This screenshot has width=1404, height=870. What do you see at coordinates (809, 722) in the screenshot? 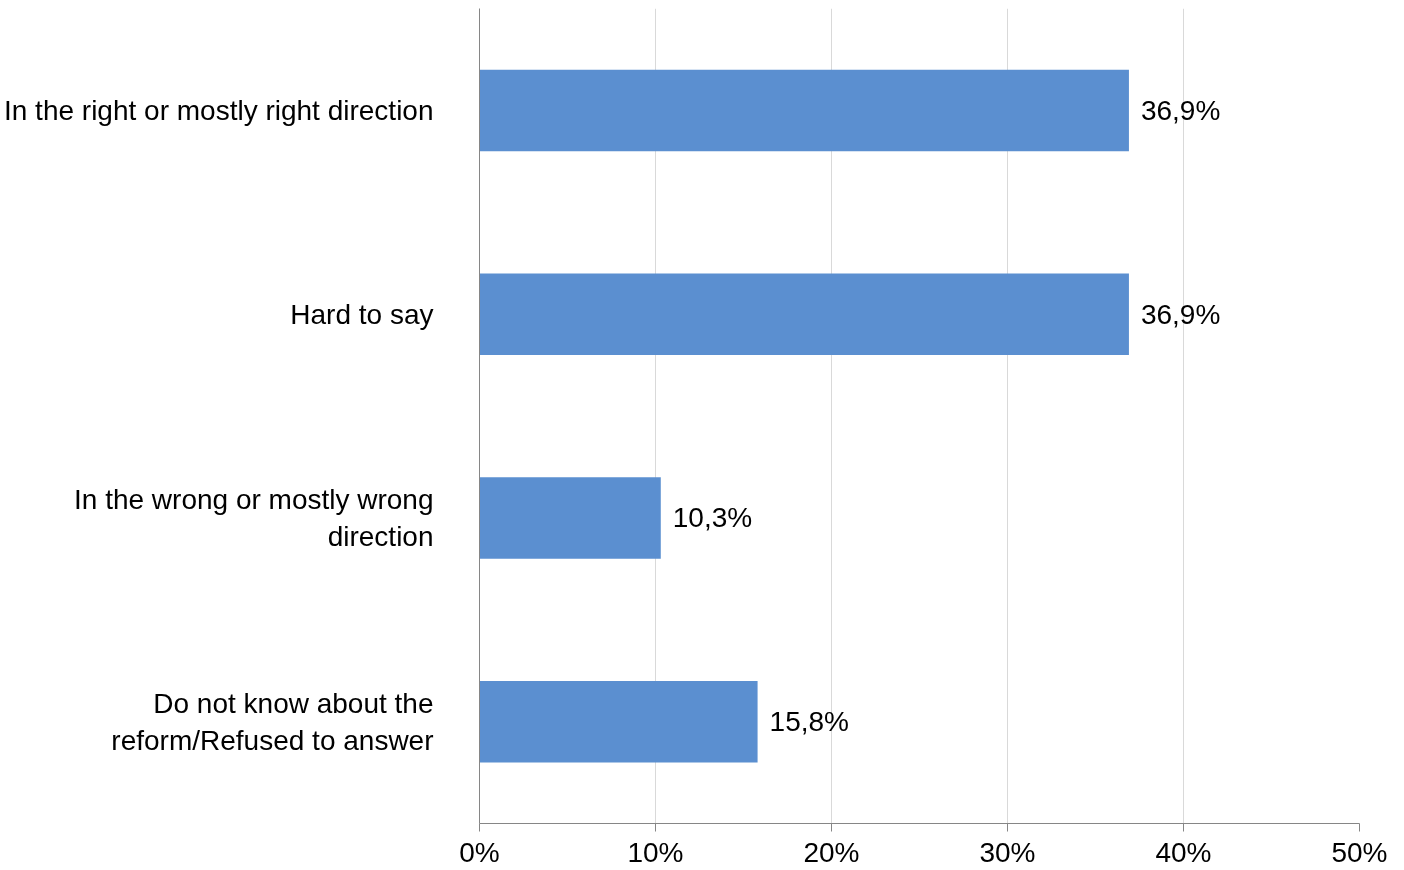
I see `data-label: 15,8%` at bounding box center [809, 722].